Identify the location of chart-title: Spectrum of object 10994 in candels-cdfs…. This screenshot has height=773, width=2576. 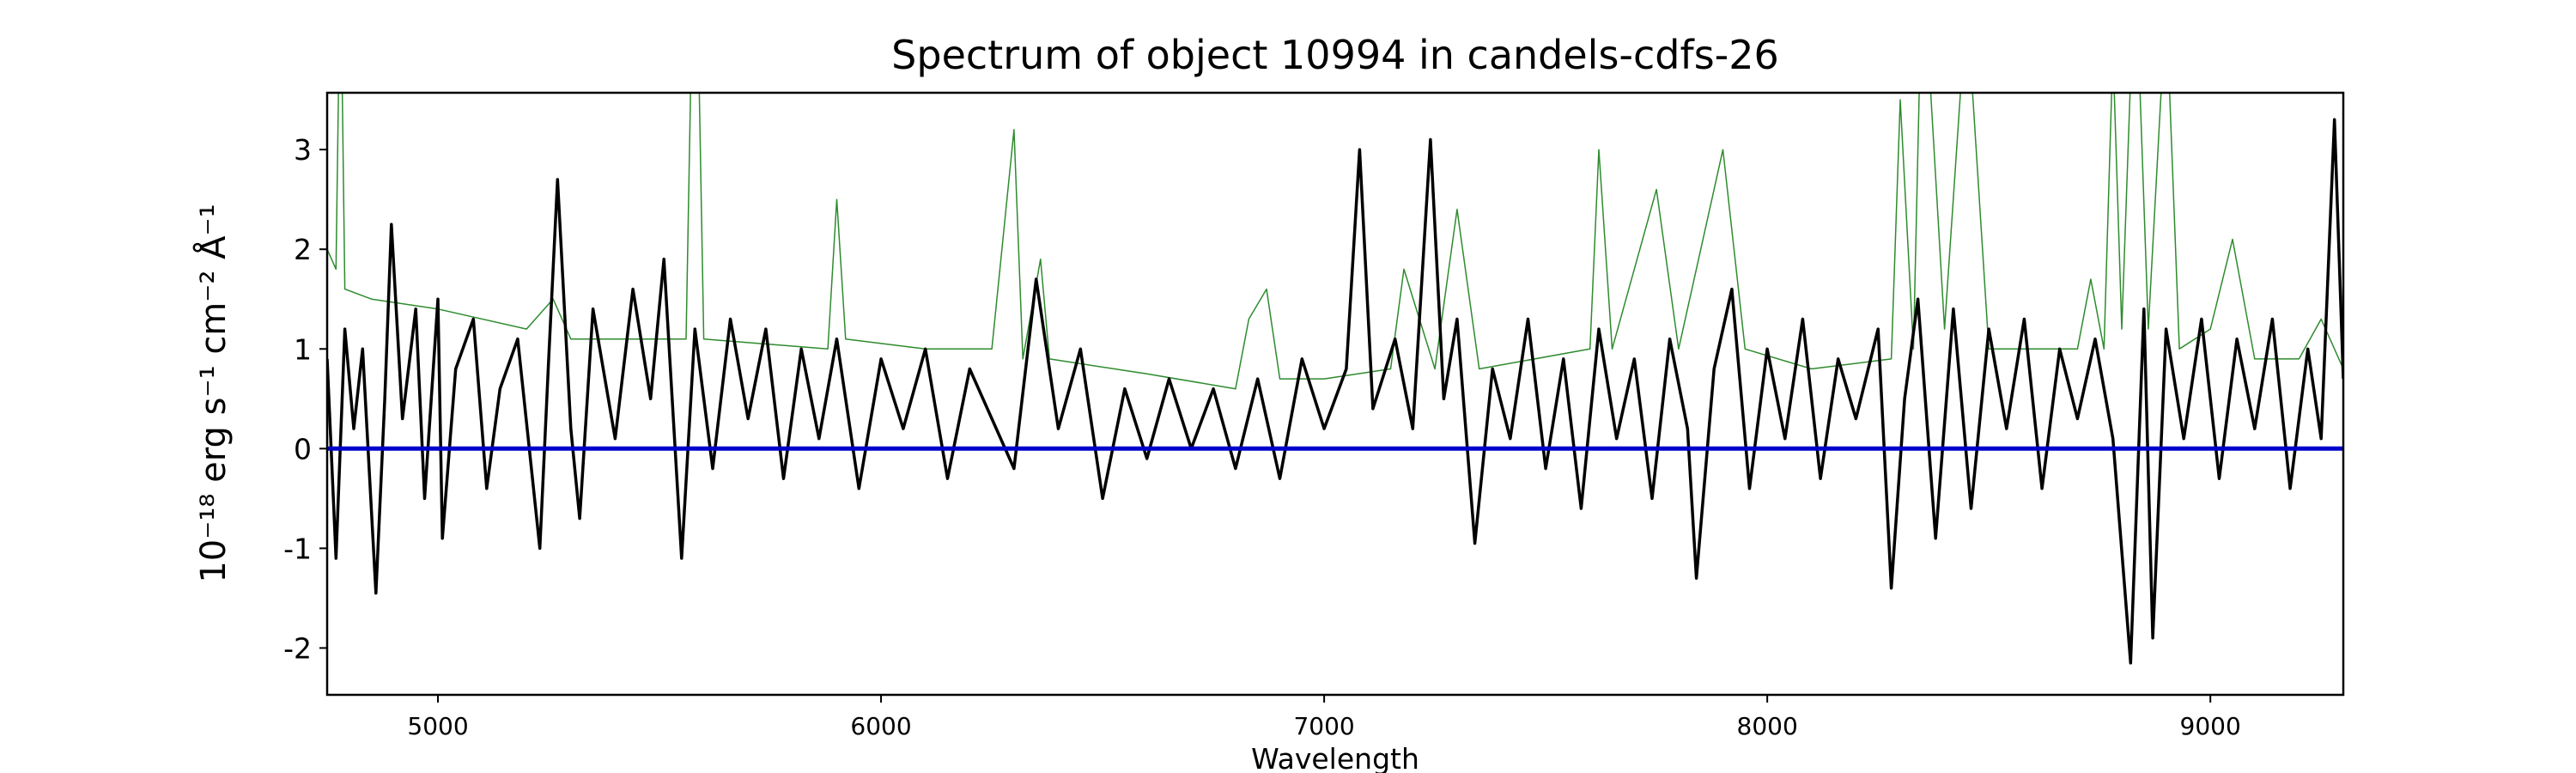
(1335, 55).